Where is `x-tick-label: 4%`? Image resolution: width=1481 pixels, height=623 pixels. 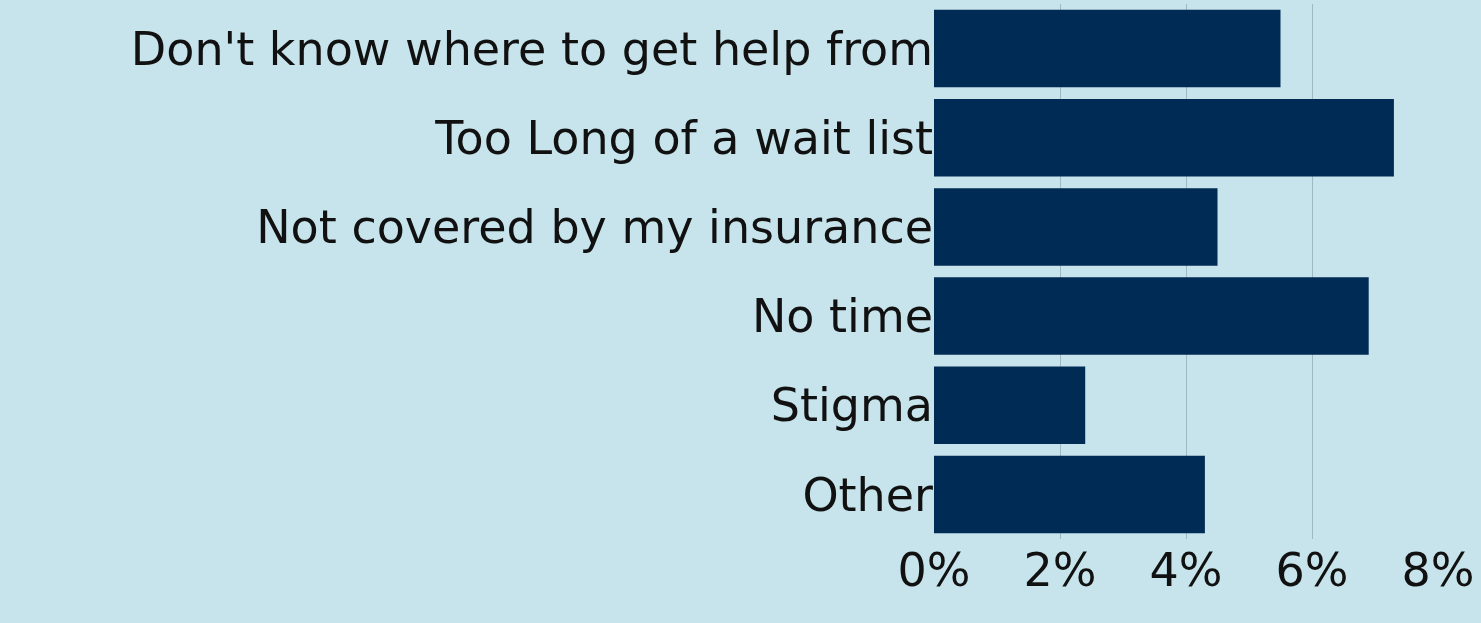 x-tick-label: 4% is located at coordinates (1186, 570).